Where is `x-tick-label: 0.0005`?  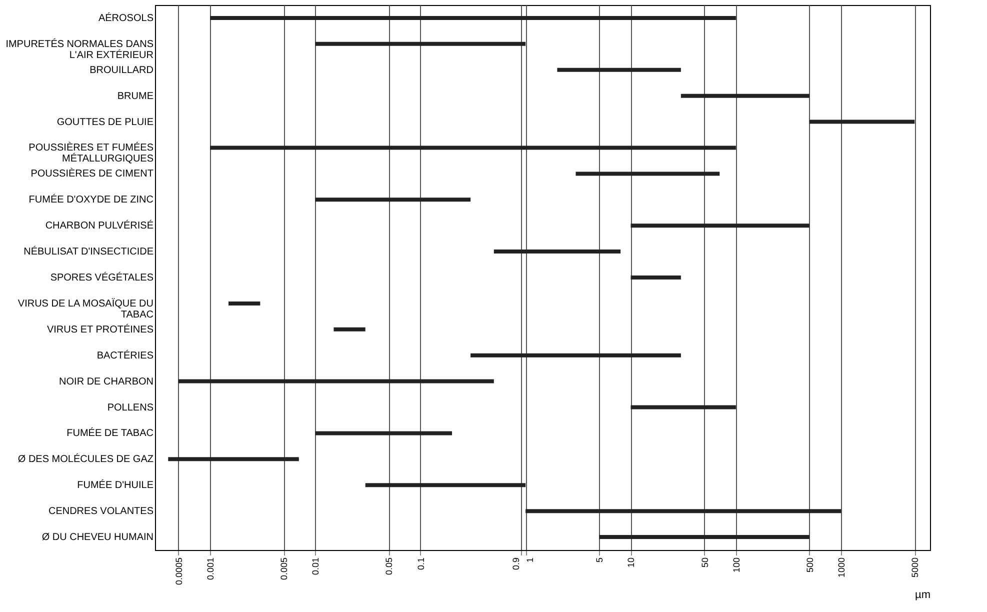
x-tick-label: 0.0005 is located at coordinates (179, 572).